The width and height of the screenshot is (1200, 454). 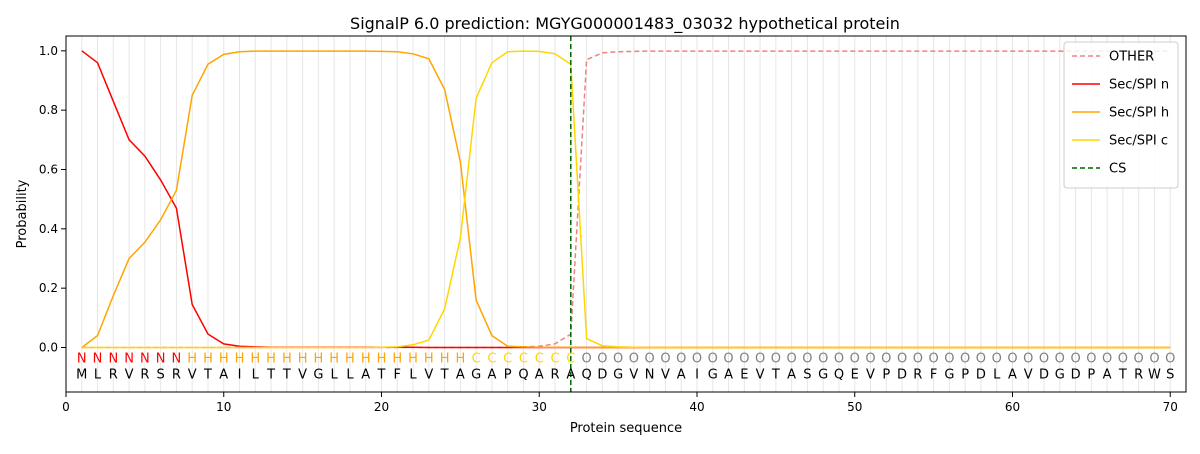 What do you see at coordinates (1117, 169) in the screenshot?
I see `legend-label: CS` at bounding box center [1117, 169].